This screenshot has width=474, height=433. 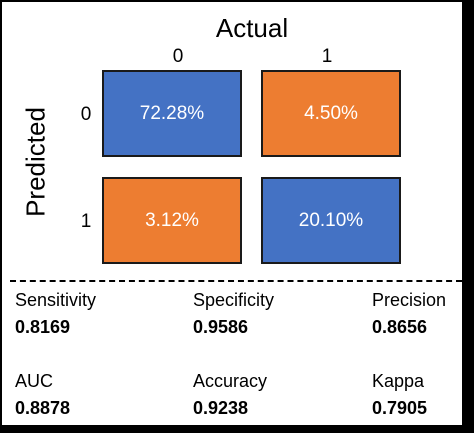 I want to click on cell-pred1-act1: 20.10%, so click(x=331, y=220).